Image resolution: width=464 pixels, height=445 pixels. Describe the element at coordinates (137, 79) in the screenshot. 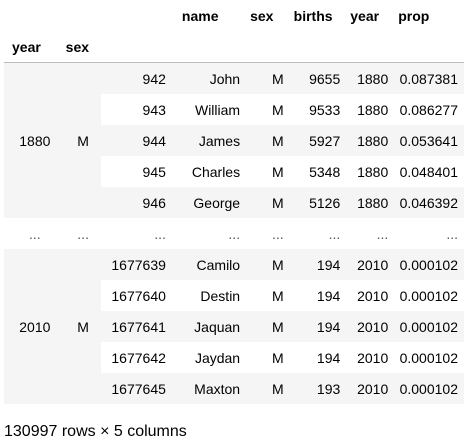

I see `row-id: 942` at that location.